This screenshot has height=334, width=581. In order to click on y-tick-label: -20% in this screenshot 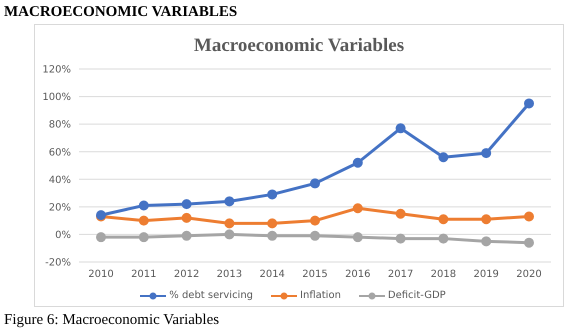, I will do `click(58, 263)`.